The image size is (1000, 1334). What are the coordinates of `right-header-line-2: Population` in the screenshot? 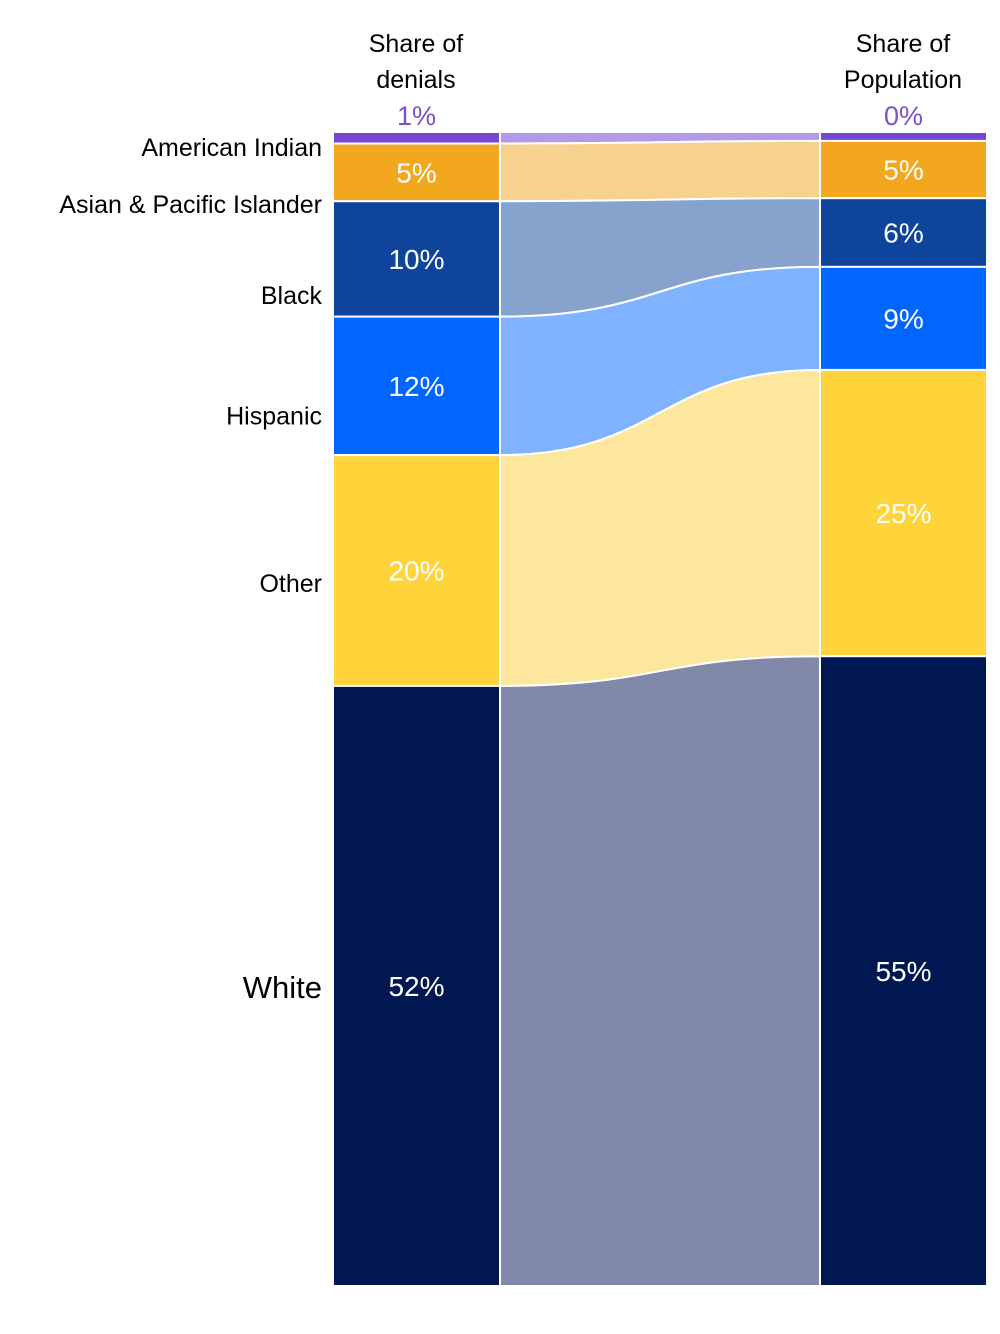 It's located at (903, 80).